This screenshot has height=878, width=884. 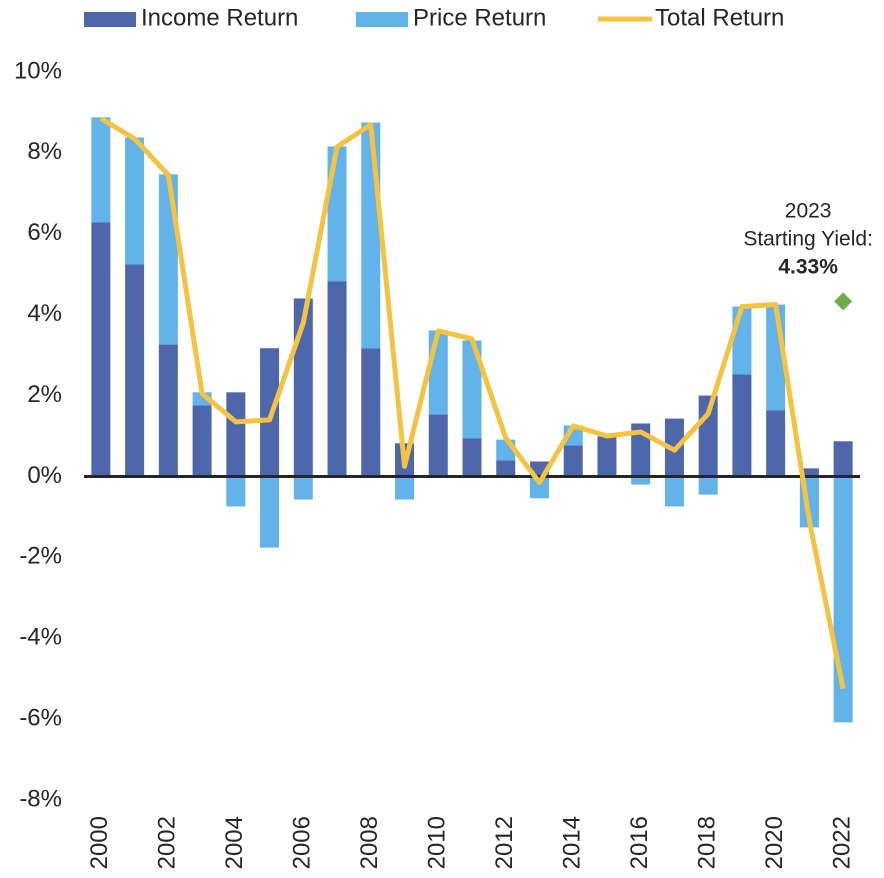 What do you see at coordinates (44, 313) in the screenshot?
I see `y-tick-label: 4%` at bounding box center [44, 313].